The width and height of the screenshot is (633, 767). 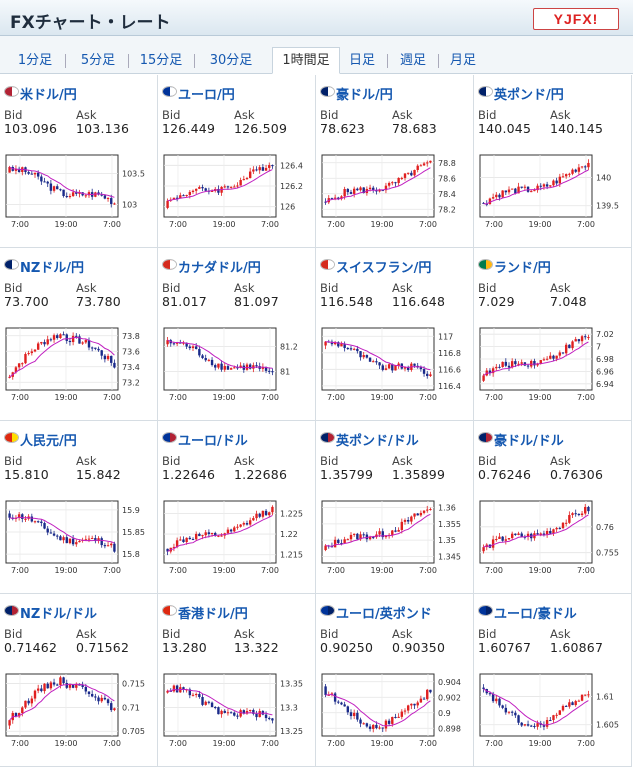 What do you see at coordinates (52, 268) in the screenshot?
I see `pair-link: NZドル/円` at bounding box center [52, 268].